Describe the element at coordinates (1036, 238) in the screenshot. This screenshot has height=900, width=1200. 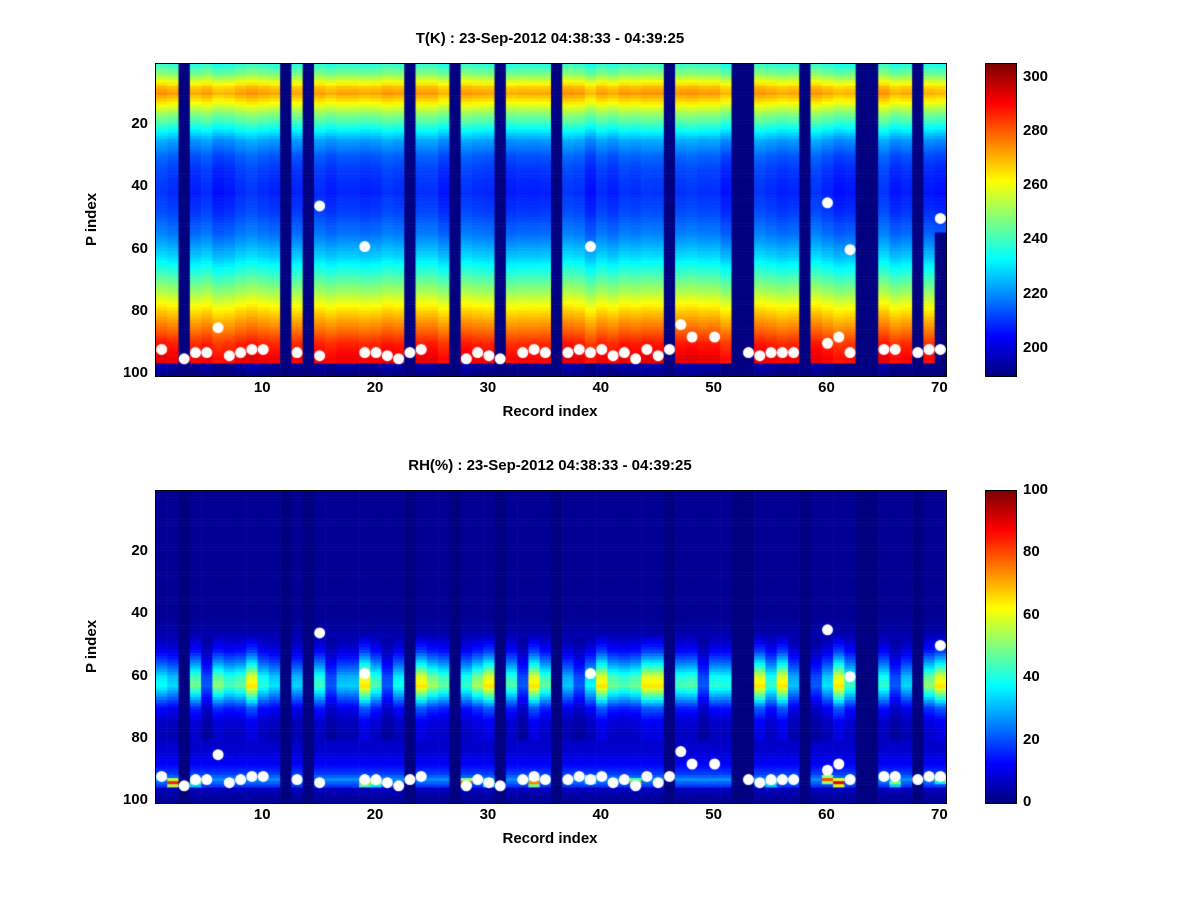
I see `colorbar-tick-label: 240` at that location.